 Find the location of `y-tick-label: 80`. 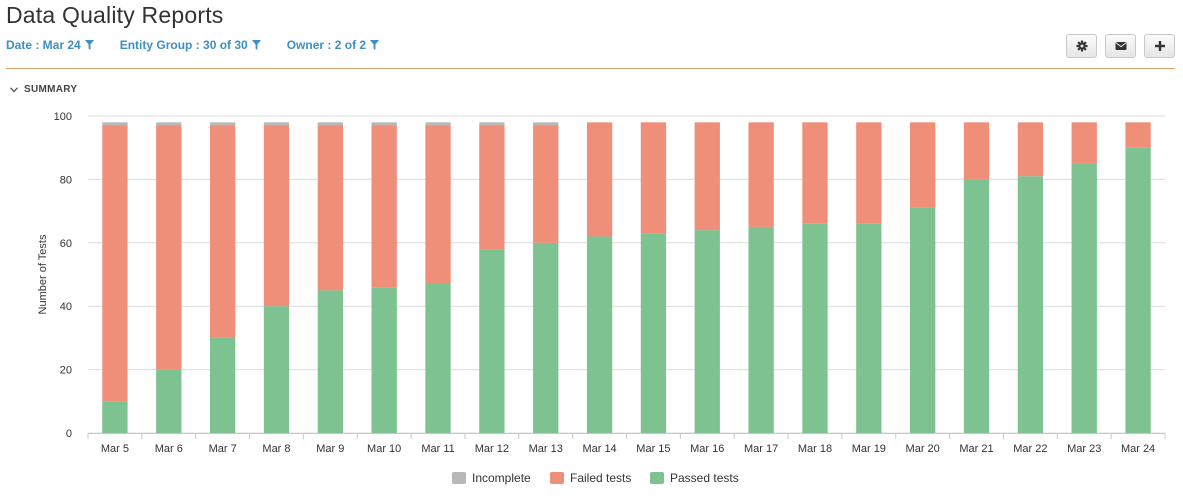

y-tick-label: 80 is located at coordinates (66, 180).